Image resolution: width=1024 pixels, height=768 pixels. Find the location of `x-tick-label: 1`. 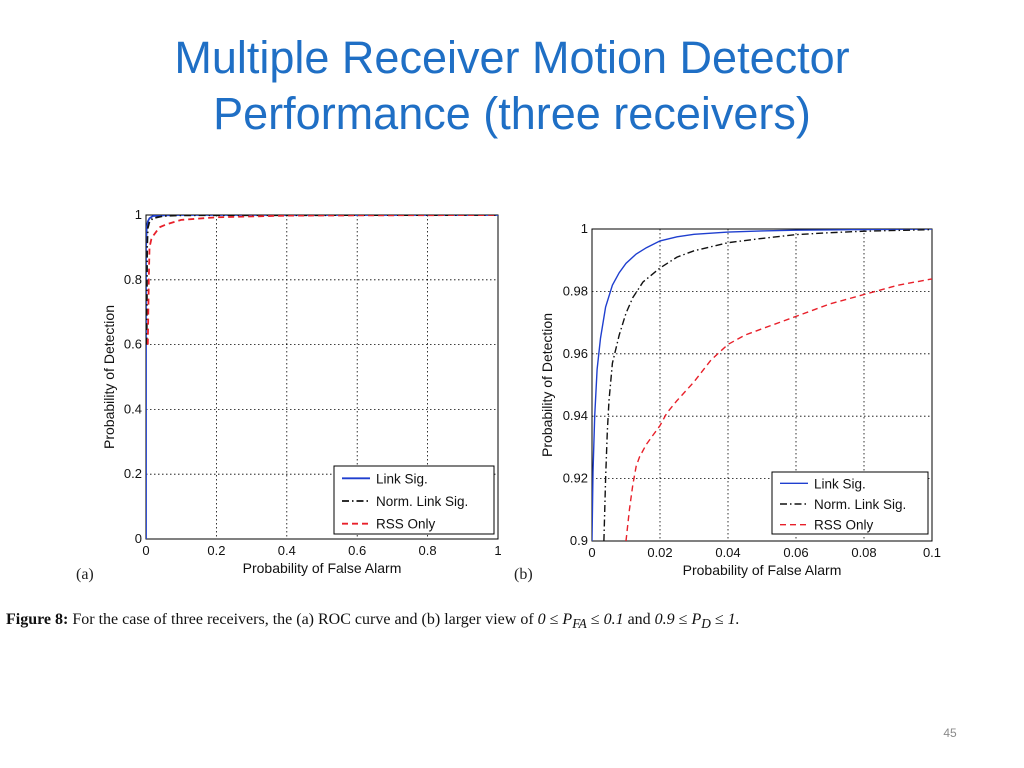

x-tick-label: 1 is located at coordinates (497, 550).